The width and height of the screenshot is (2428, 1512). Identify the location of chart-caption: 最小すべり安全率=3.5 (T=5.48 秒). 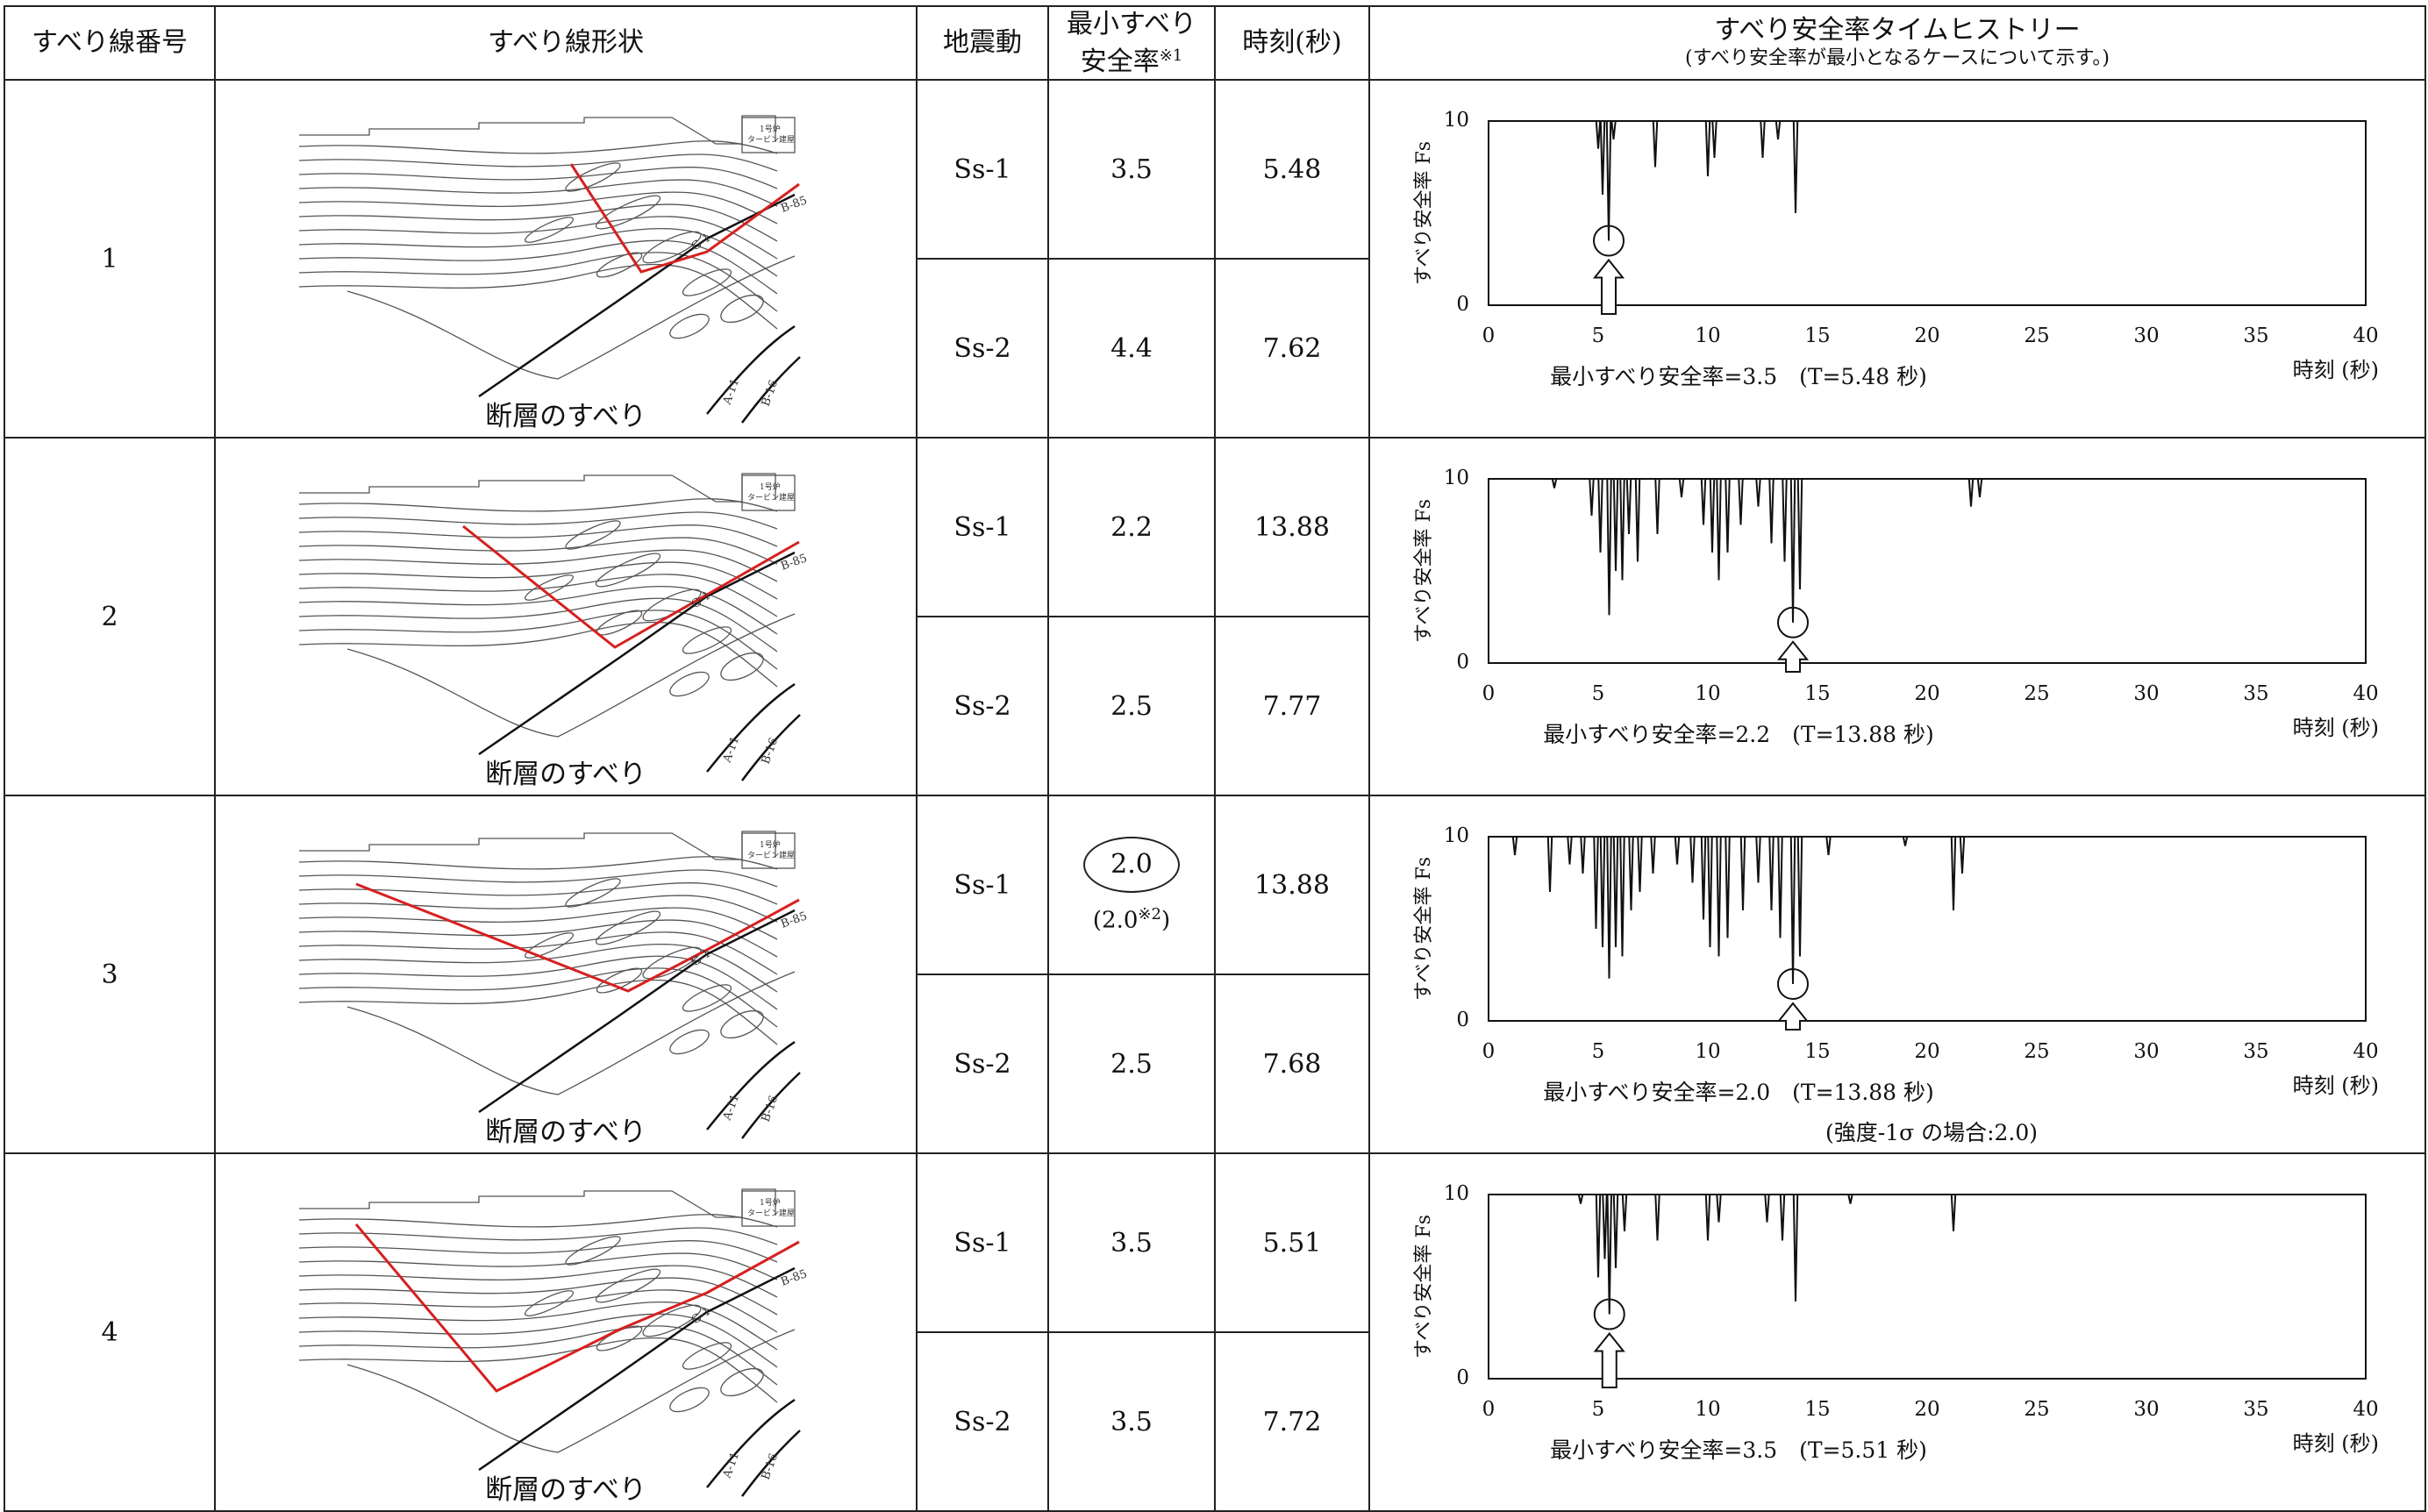
(1739, 376).